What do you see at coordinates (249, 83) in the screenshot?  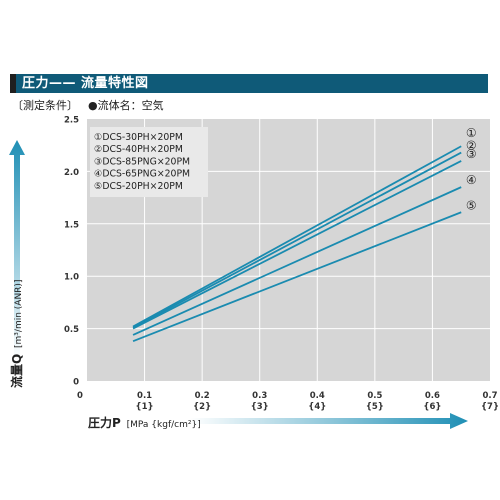 I see `section-header-bar` at bounding box center [249, 83].